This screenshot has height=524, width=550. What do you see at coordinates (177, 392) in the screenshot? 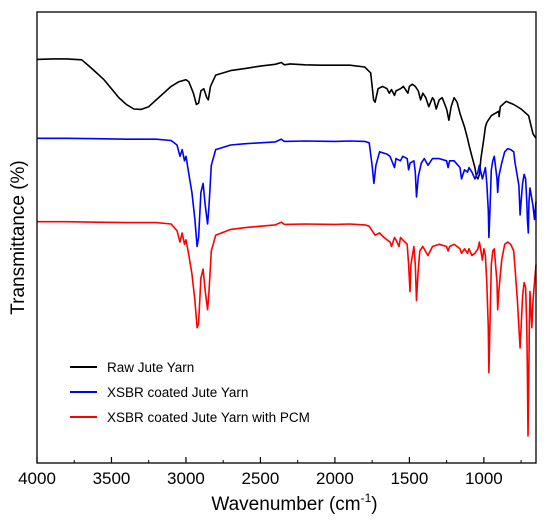
I see `legend-label-xsbr-coated-jute-yarn: XSBR coated Jute Yarn` at bounding box center [177, 392].